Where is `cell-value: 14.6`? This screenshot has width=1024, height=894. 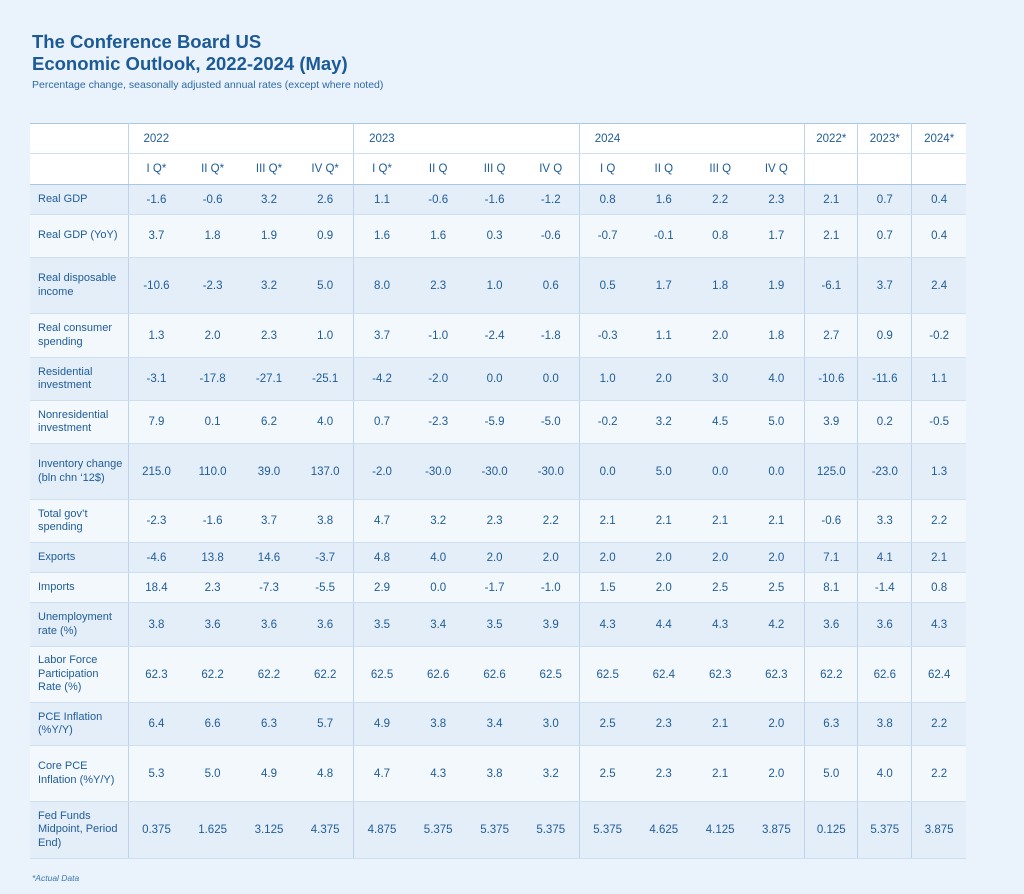
cell-value: 14.6 is located at coordinates (269, 557).